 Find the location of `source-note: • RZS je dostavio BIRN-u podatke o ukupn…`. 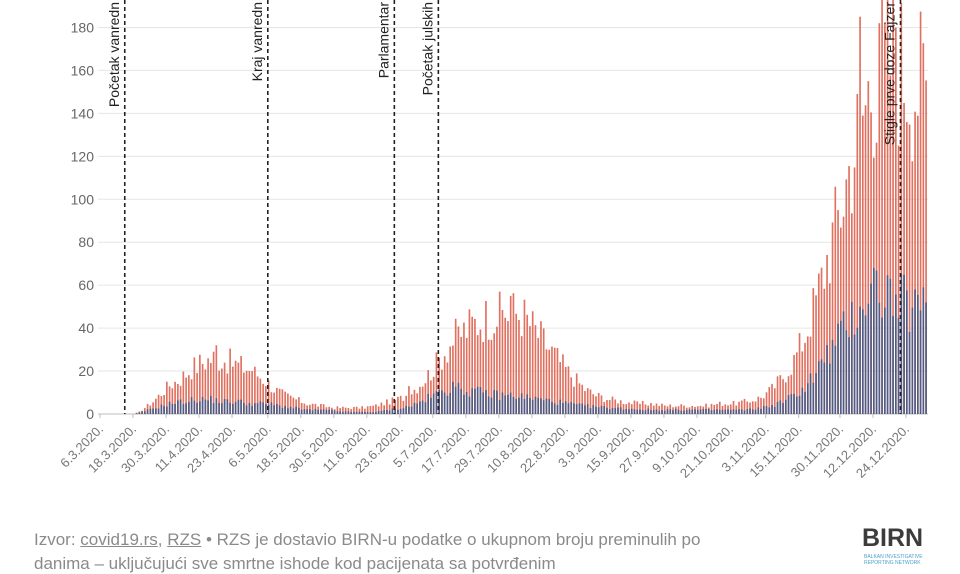

source-note: • RZS je dostavio BIRN-u podatke o ukupn… is located at coordinates (451, 539).